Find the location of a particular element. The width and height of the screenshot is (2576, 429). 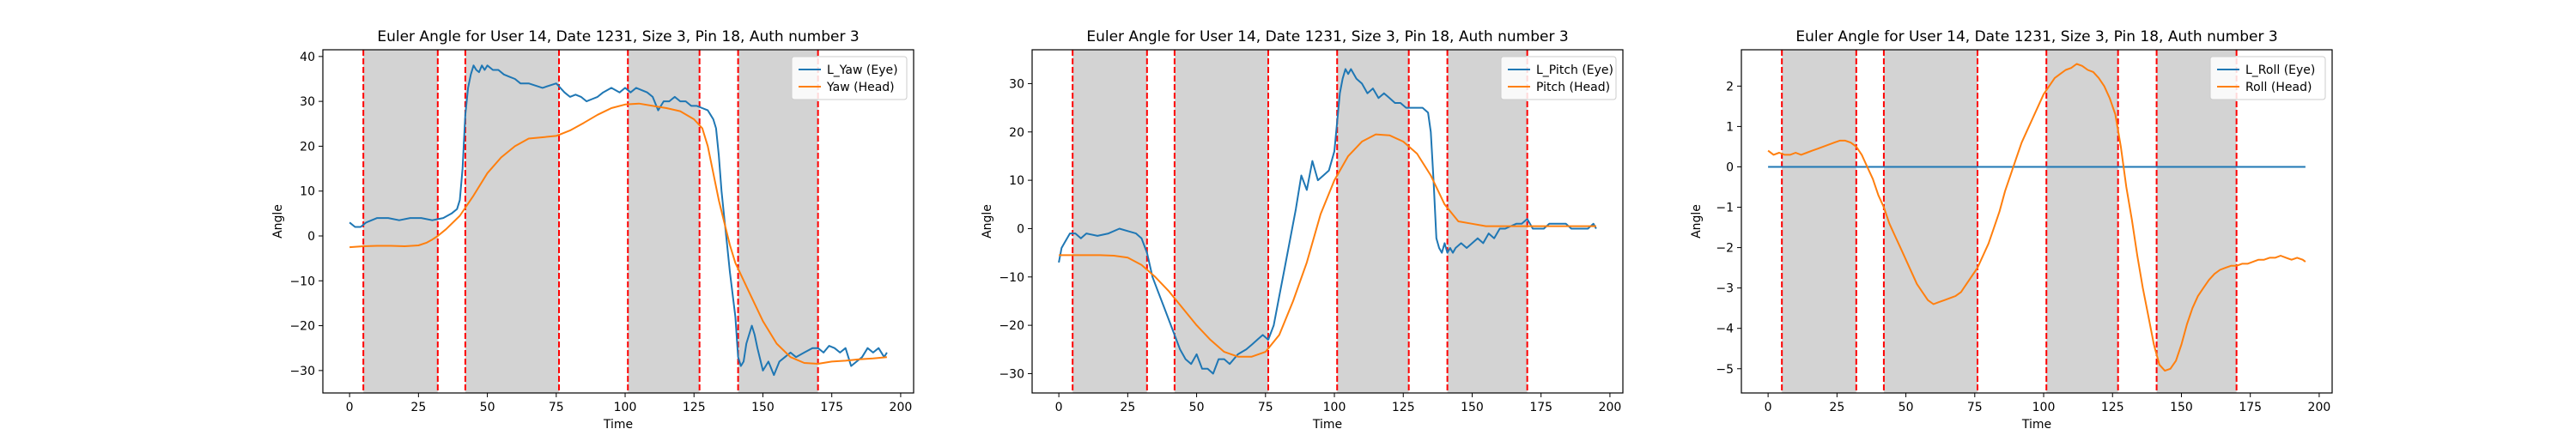

legend-label-1: L_Roll (Eye) is located at coordinates (2280, 70).